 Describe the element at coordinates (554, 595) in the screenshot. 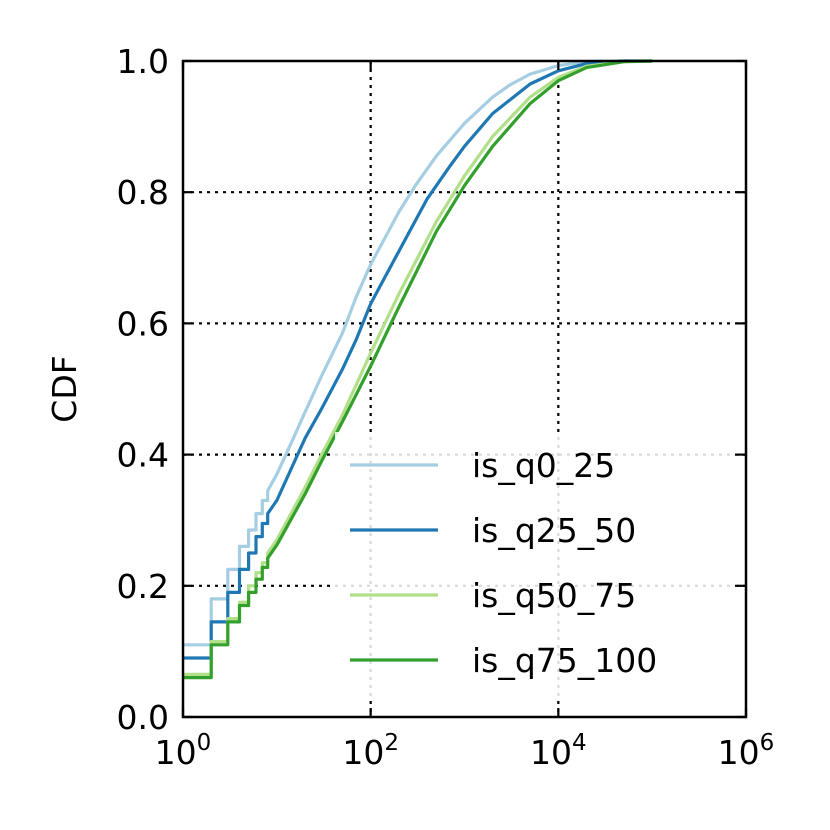

I see `legend-label: is_q50_75` at that location.